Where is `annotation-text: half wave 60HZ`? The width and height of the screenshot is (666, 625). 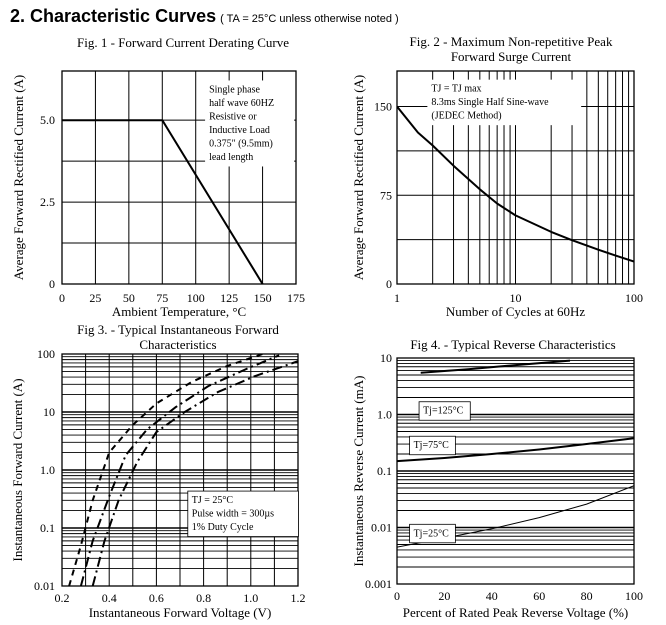
annotation-text: half wave 60HZ is located at coordinates (241, 103).